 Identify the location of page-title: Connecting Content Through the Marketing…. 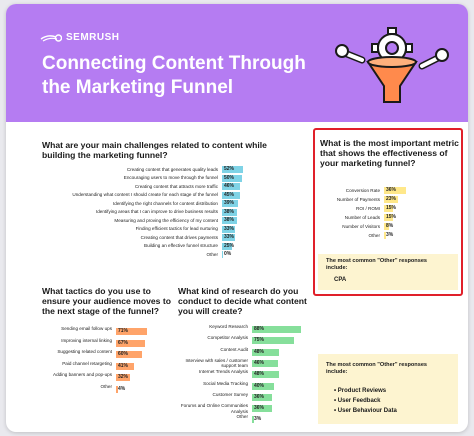
(174, 75).